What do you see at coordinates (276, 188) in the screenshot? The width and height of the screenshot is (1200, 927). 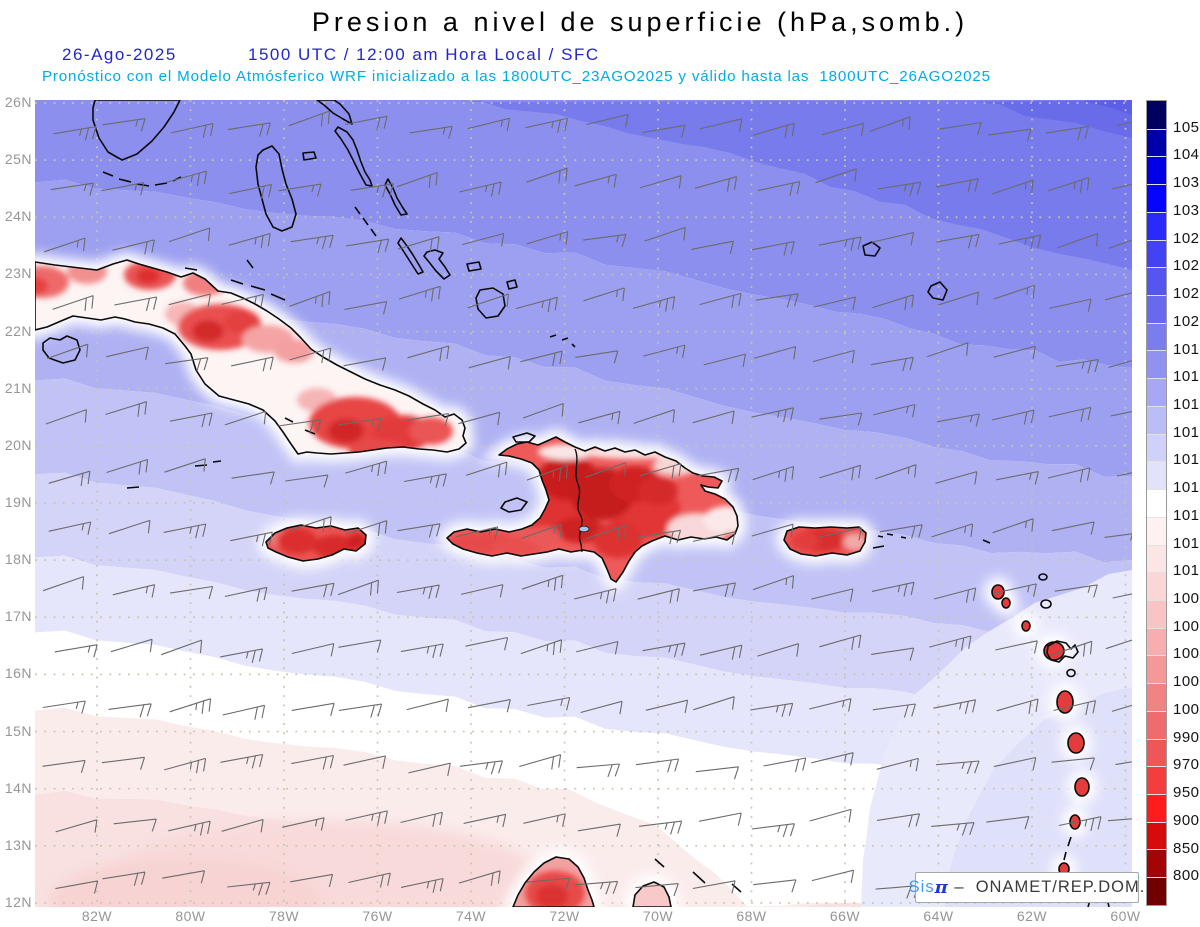 I see `andros-coastline` at bounding box center [276, 188].